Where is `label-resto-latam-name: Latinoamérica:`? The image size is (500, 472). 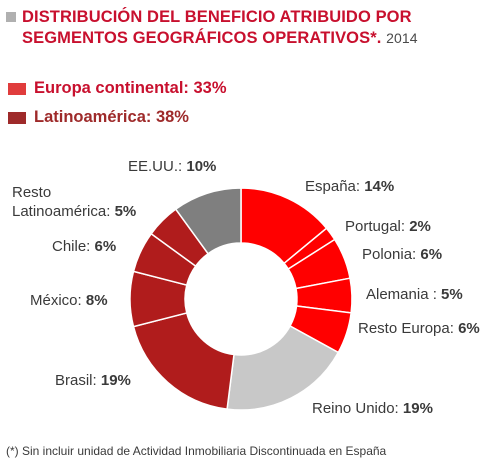
label-resto-latam-name: Latinoamérica: is located at coordinates (61, 211).